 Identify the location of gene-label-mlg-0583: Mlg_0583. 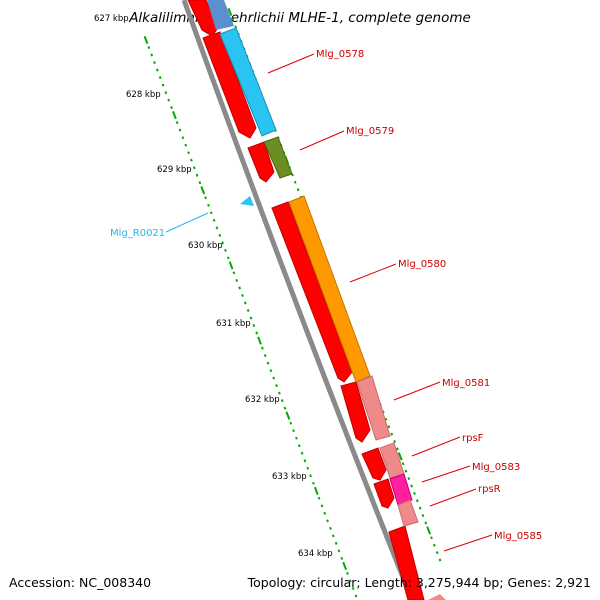
(496, 467).